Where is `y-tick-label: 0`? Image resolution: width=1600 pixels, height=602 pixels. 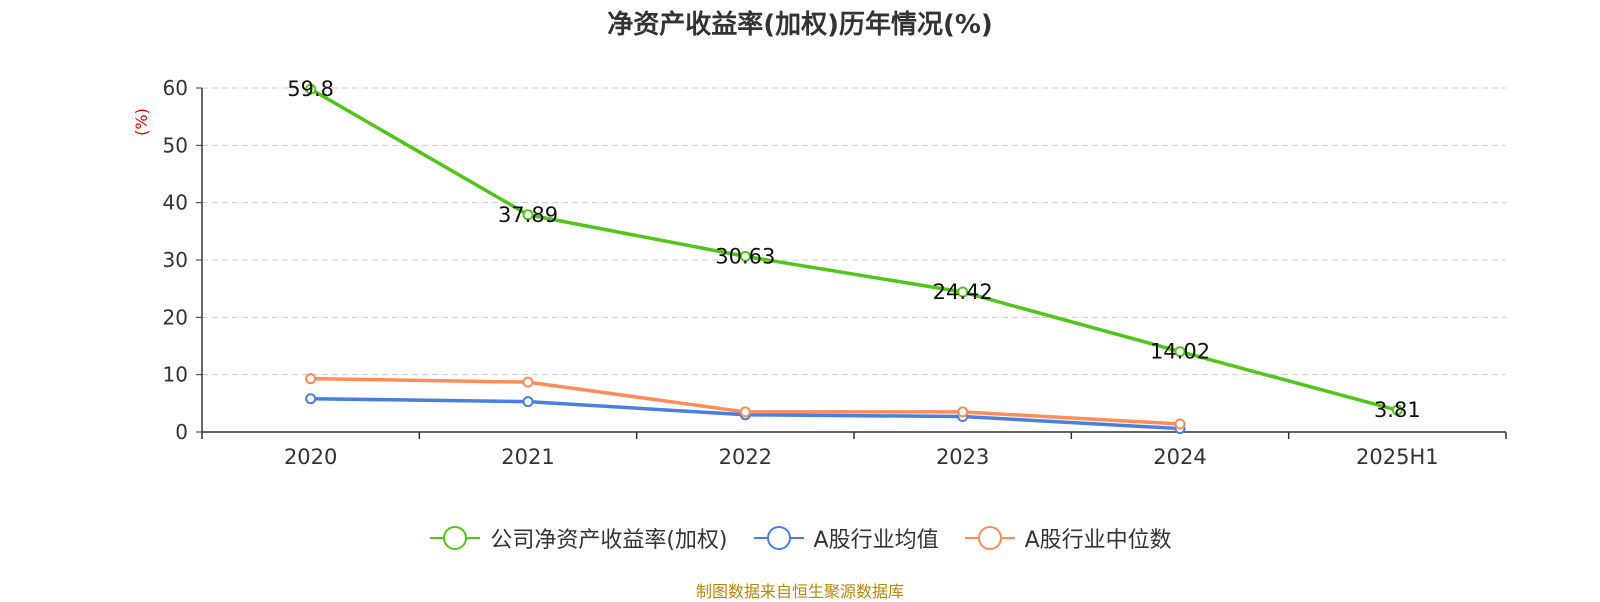 y-tick-label: 0 is located at coordinates (181, 432).